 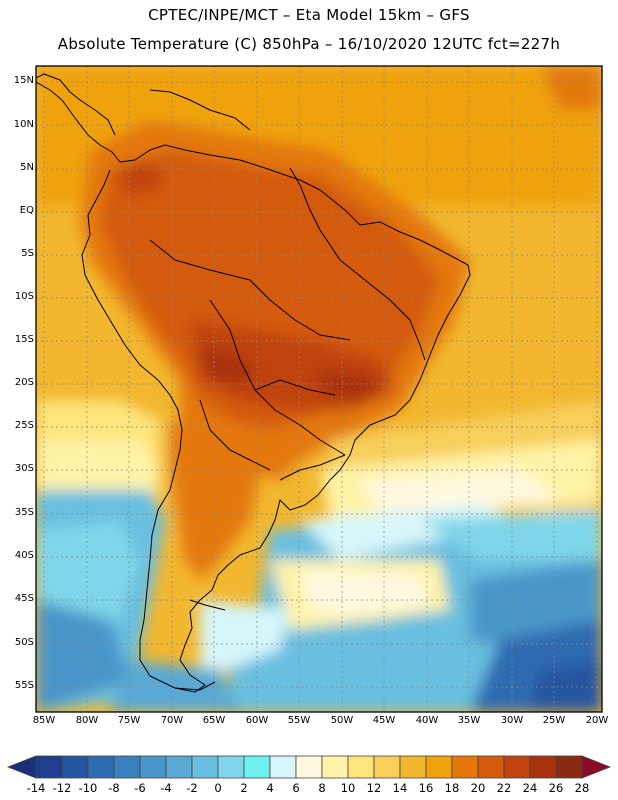 What do you see at coordinates (597, 720) in the screenshot?
I see `lon-tick-label: 20W` at bounding box center [597, 720].